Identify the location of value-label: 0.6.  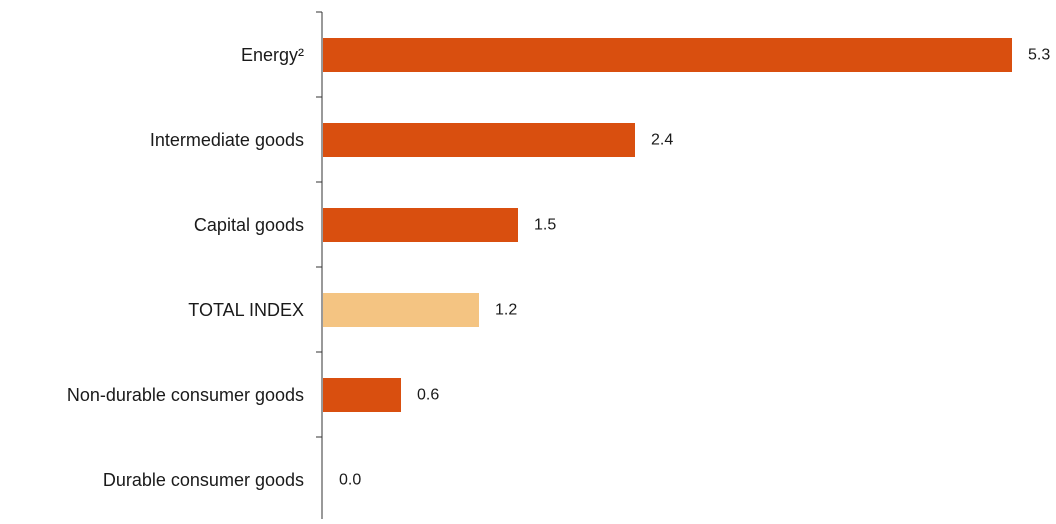
(428, 395).